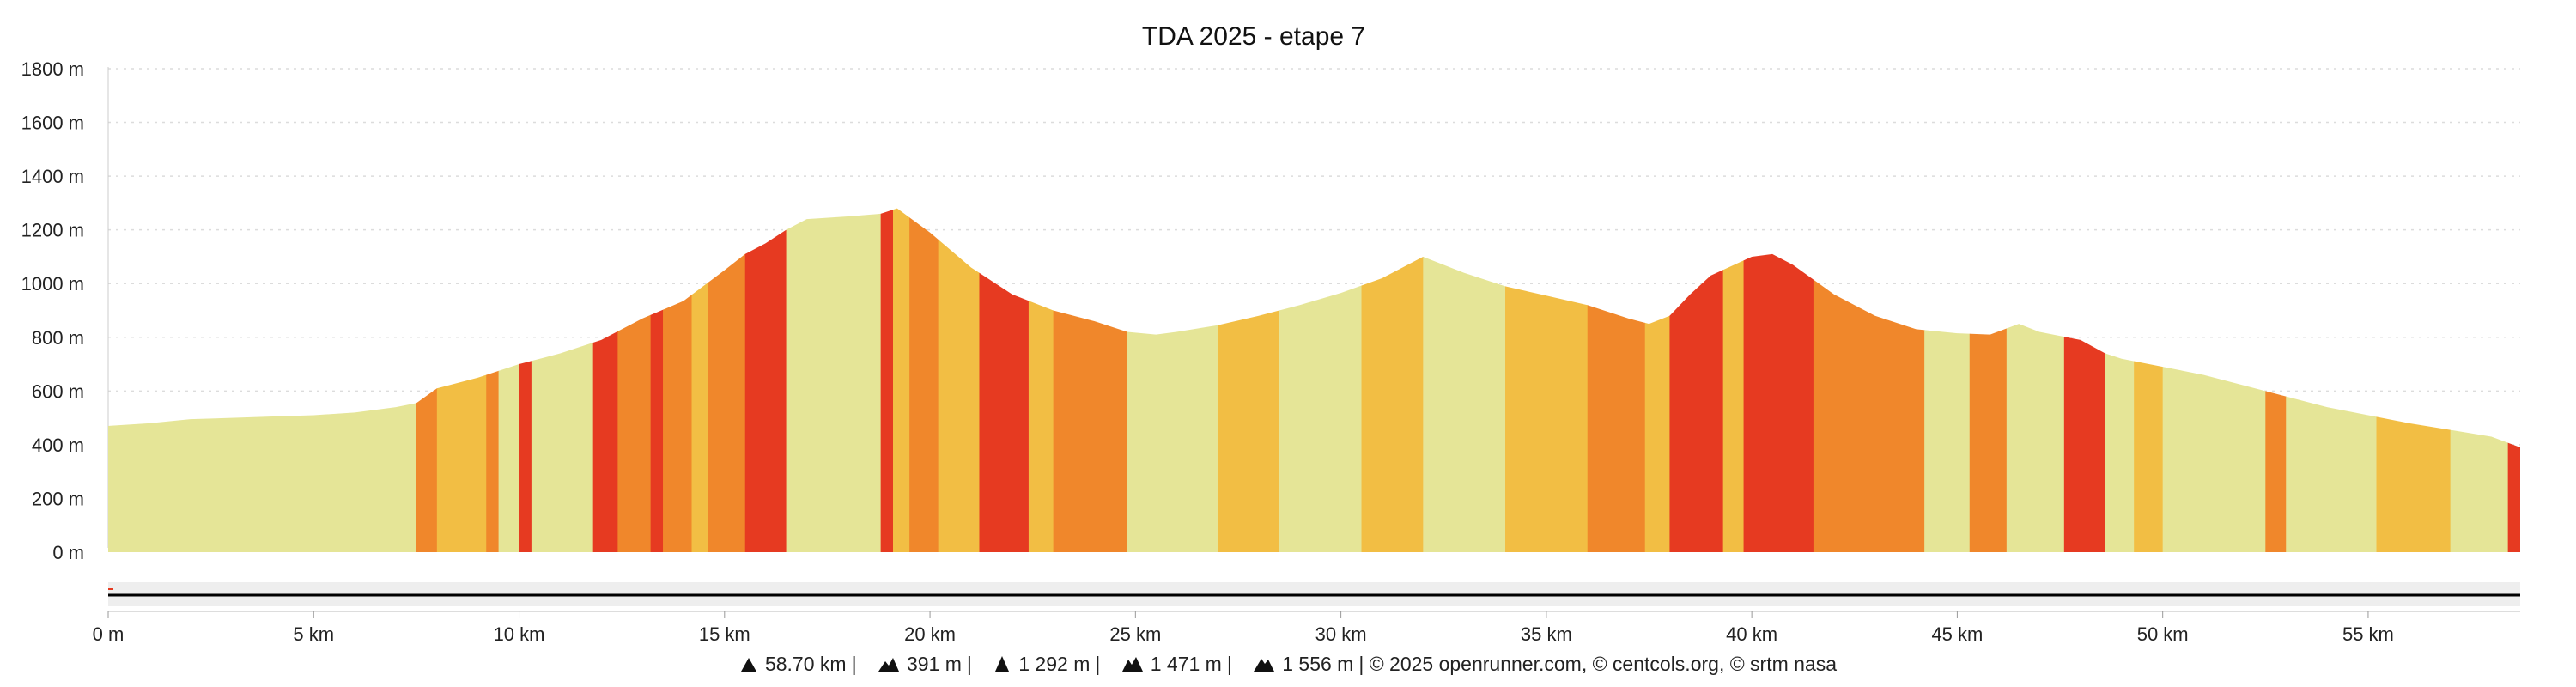 The width and height of the screenshot is (2576, 687). What do you see at coordinates (930, 634) in the screenshot?
I see `x-tick-label: 20 km` at bounding box center [930, 634].